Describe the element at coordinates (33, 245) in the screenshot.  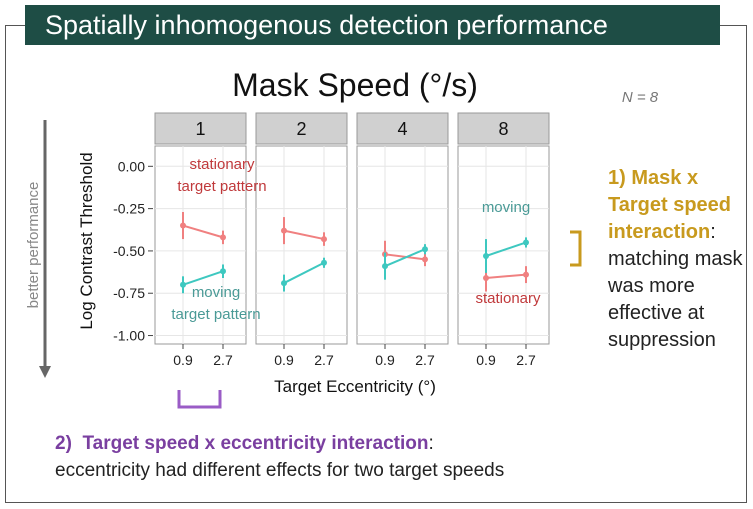
I see `better-performance-label: better performance` at that location.